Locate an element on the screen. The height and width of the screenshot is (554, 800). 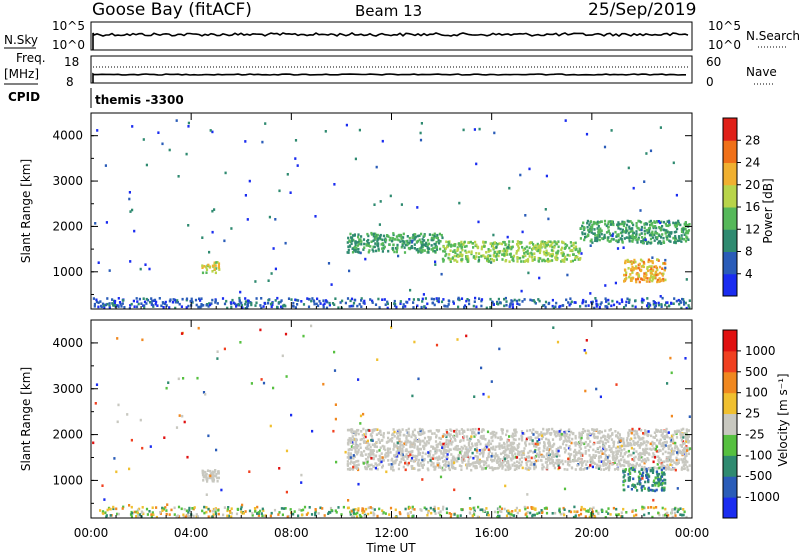
colorbar-tick-label: 1000 is located at coordinates (760, 351).